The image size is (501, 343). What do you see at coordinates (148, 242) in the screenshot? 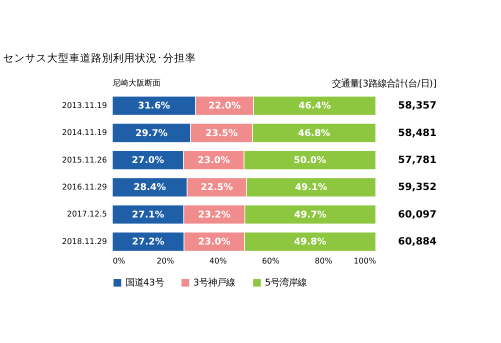
I see `data-label: 27.2%` at bounding box center [148, 242].